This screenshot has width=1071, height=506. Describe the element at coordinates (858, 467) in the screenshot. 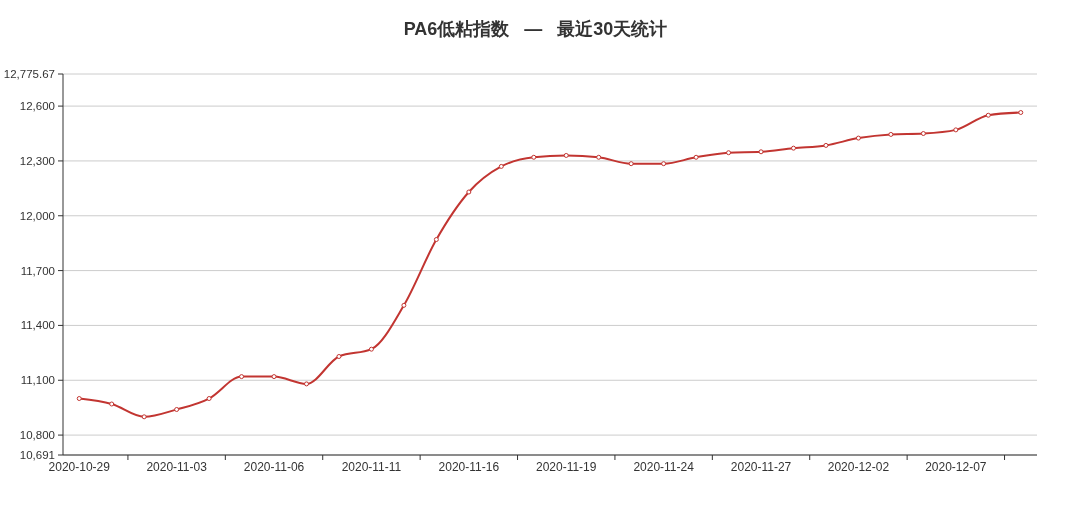

I see `x-tick-label: 2020-12-02` at that location.